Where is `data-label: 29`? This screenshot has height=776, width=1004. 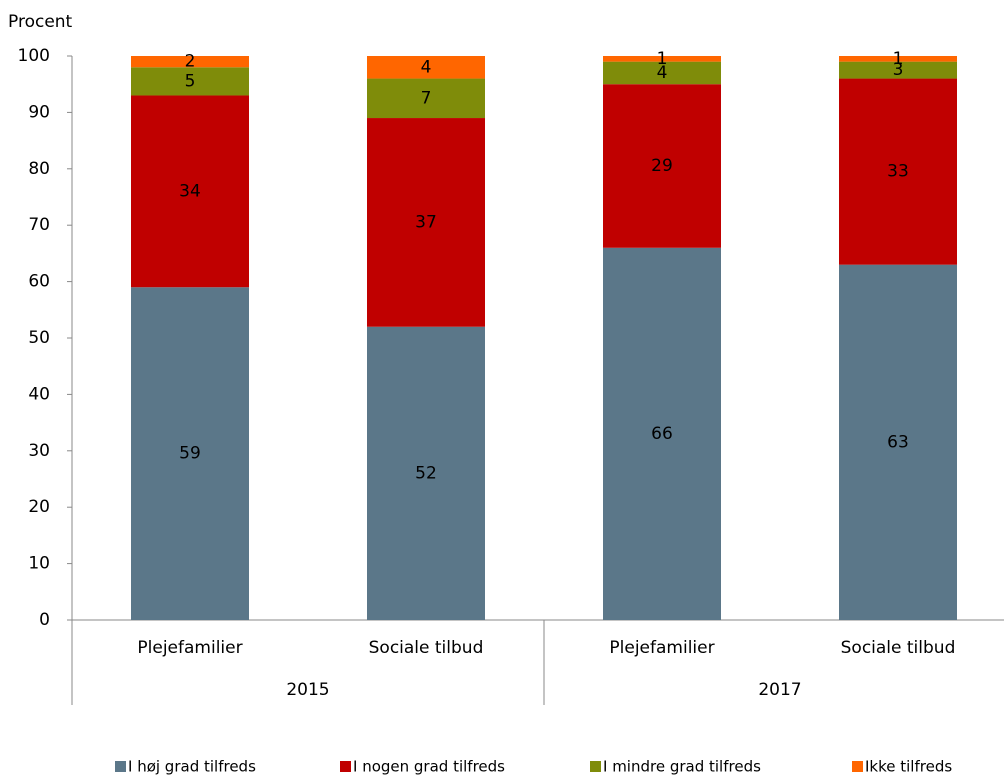 data-label: 29 is located at coordinates (662, 166).